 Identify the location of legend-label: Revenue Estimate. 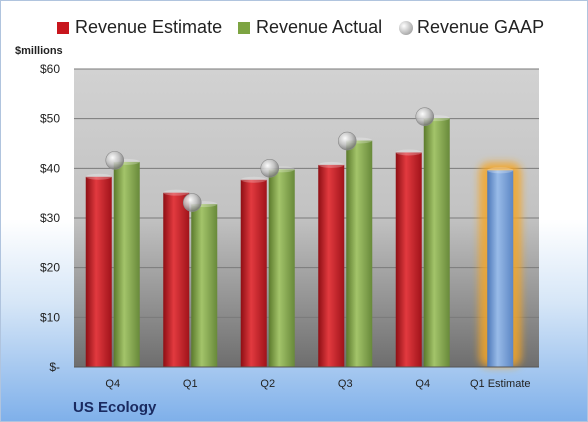
(149, 27).